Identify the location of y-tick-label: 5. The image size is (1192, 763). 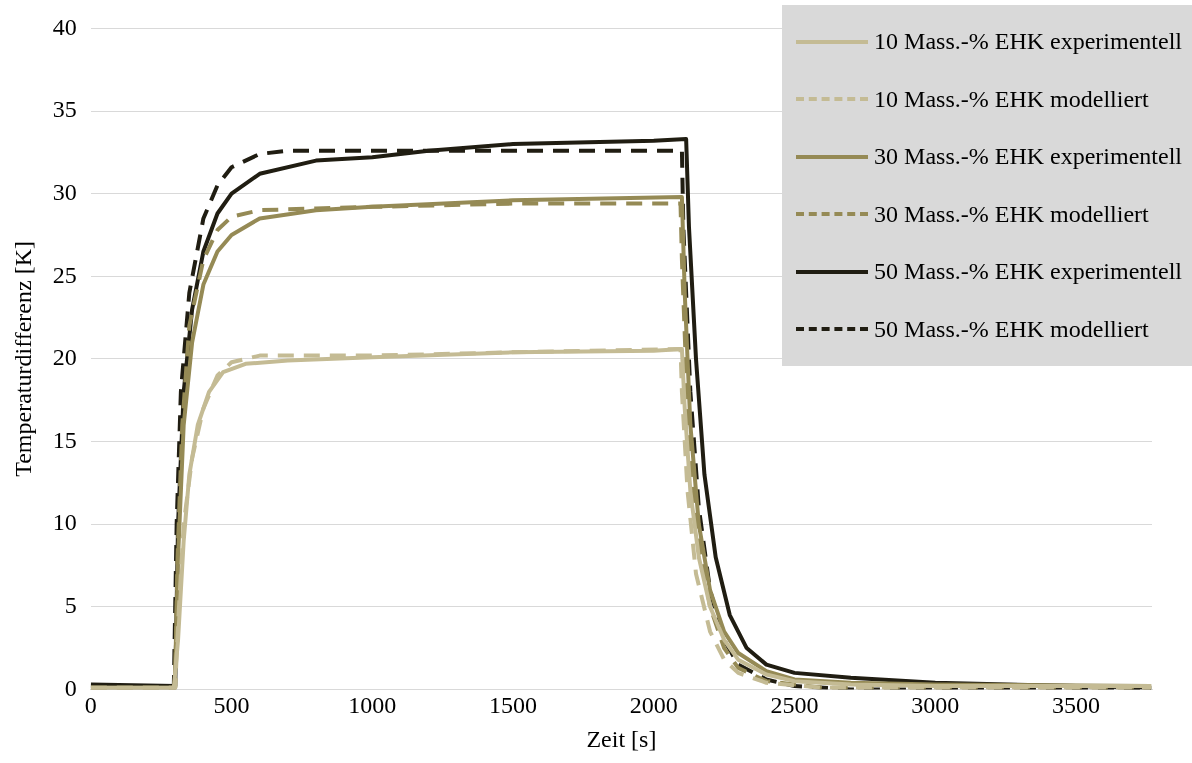
(70, 605).